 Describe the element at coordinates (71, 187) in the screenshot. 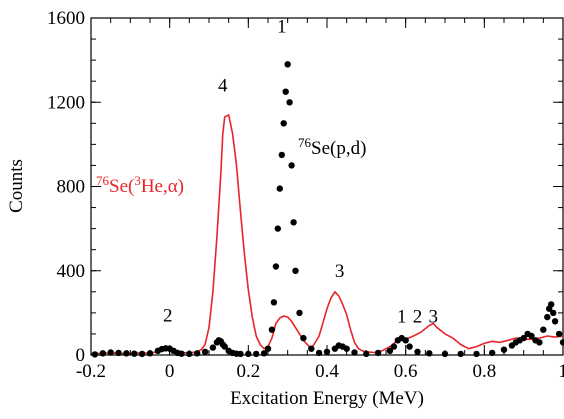

I see `y-tick-label: 800` at that location.